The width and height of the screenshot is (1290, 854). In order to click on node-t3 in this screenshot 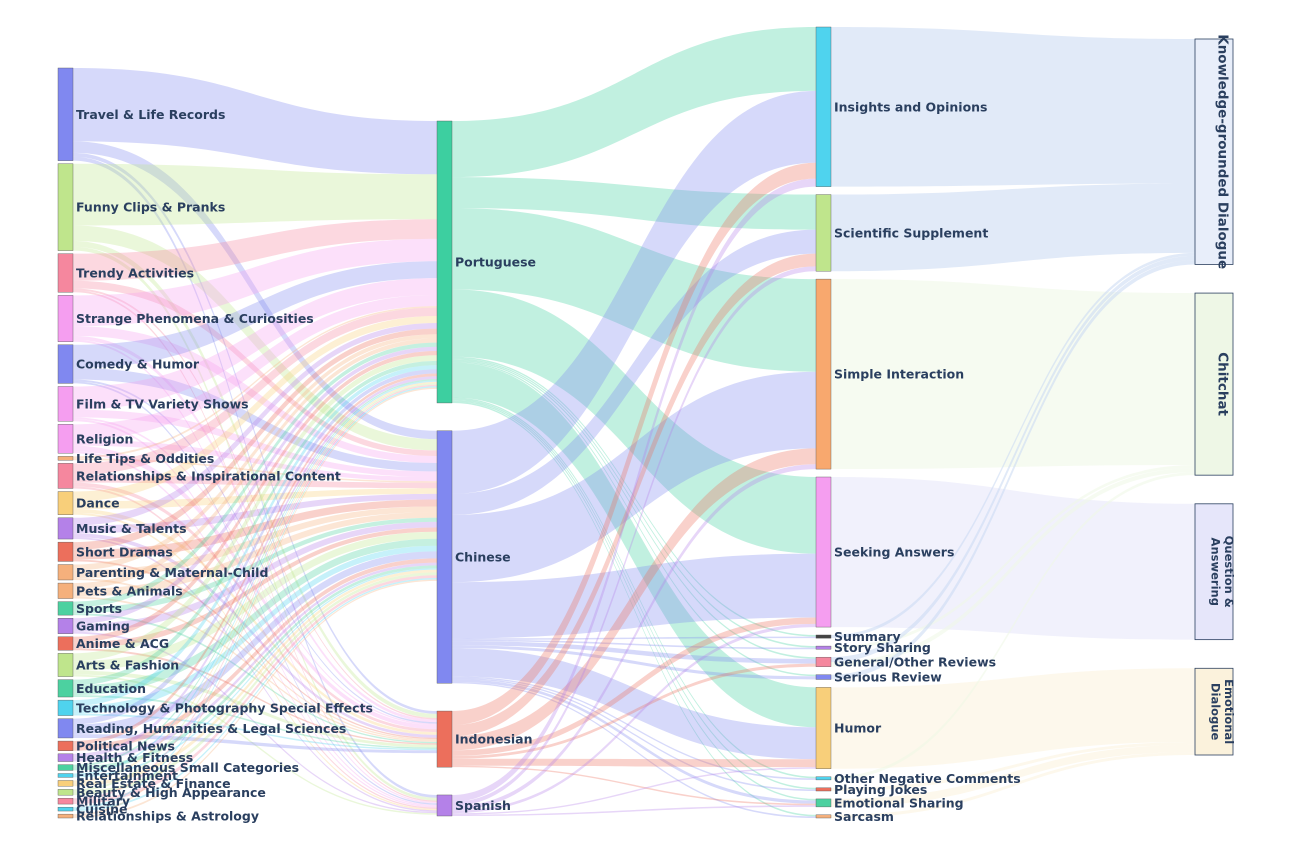, I will do `click(823, 552)`.